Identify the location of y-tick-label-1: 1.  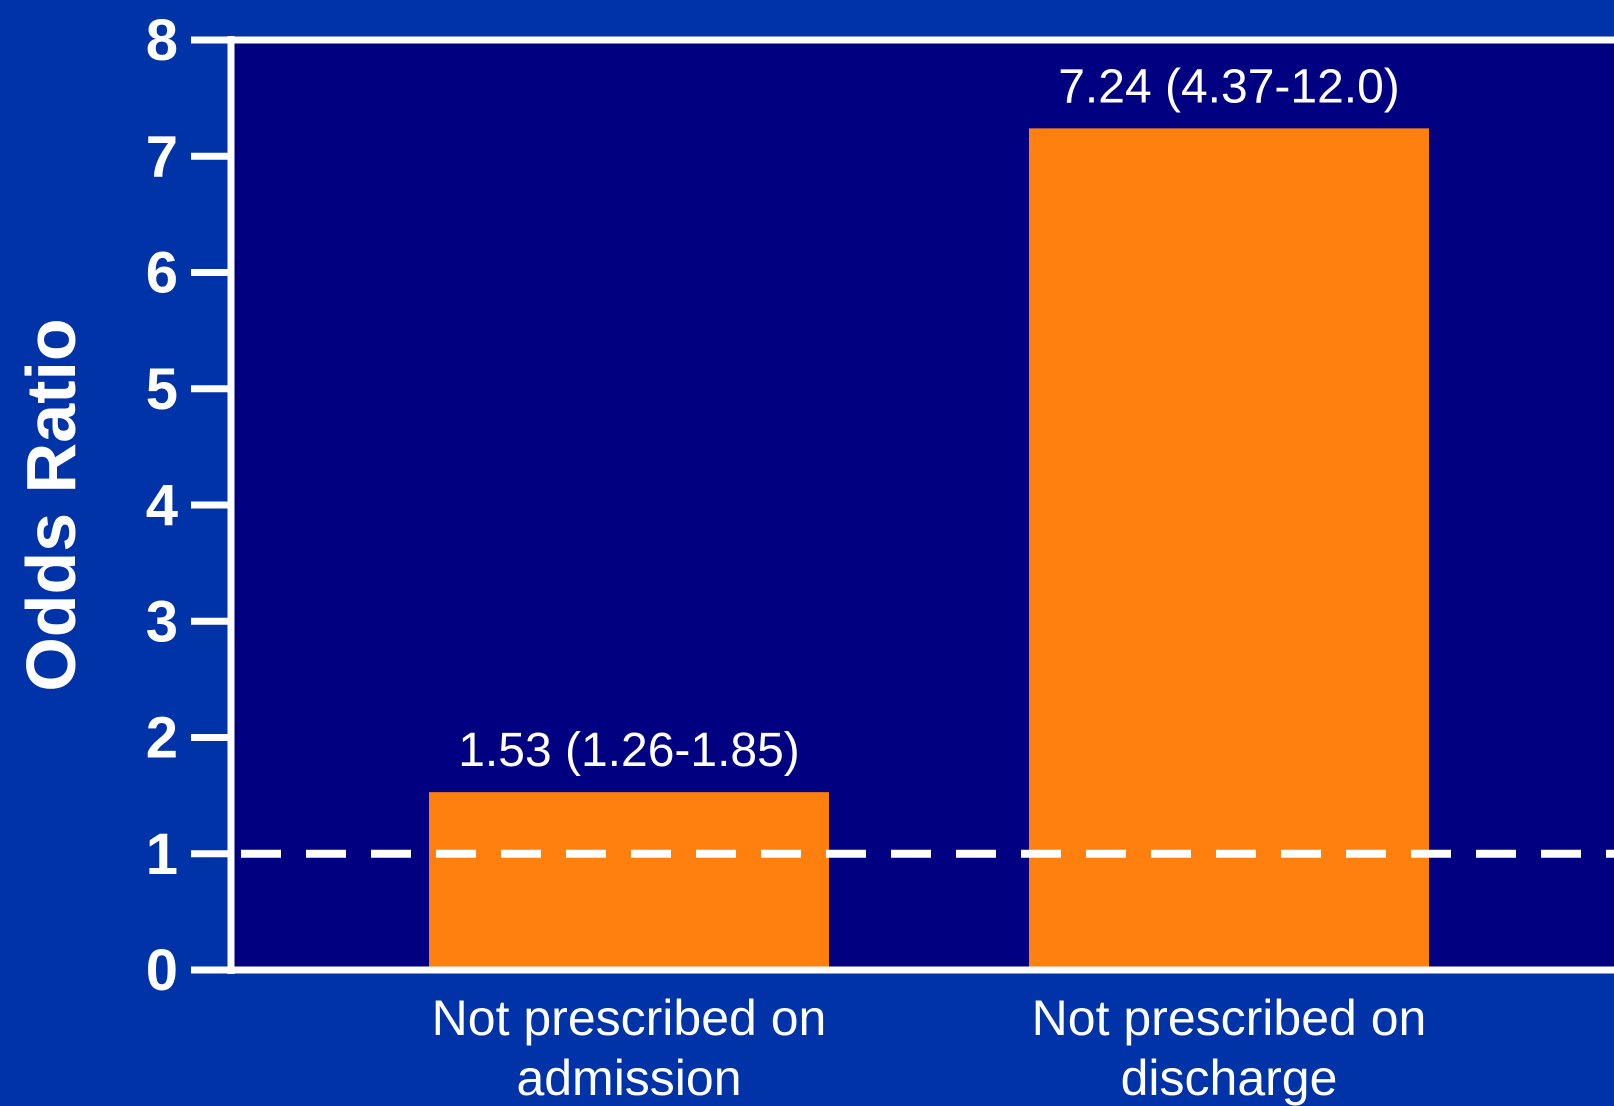
(162, 854).